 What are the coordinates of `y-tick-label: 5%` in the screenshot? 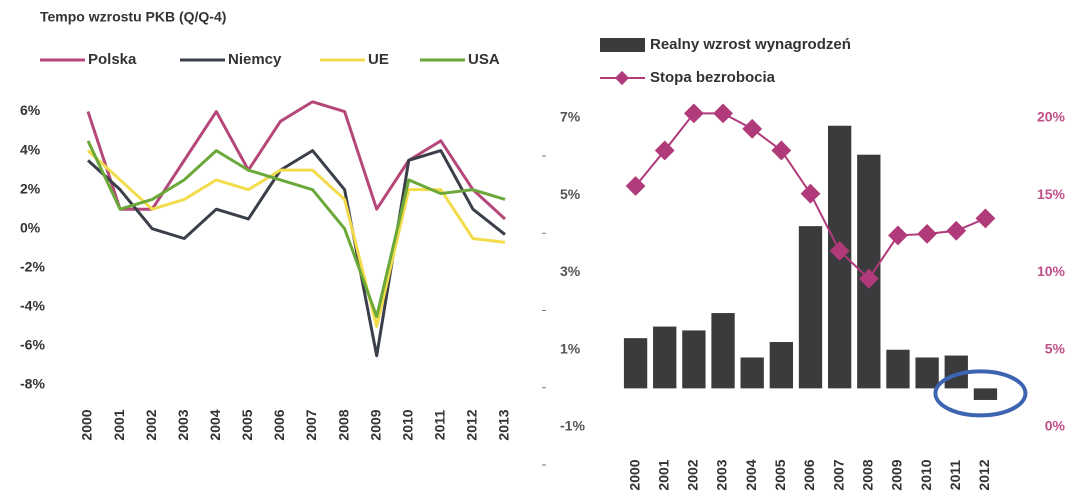 It's located at (570, 194).